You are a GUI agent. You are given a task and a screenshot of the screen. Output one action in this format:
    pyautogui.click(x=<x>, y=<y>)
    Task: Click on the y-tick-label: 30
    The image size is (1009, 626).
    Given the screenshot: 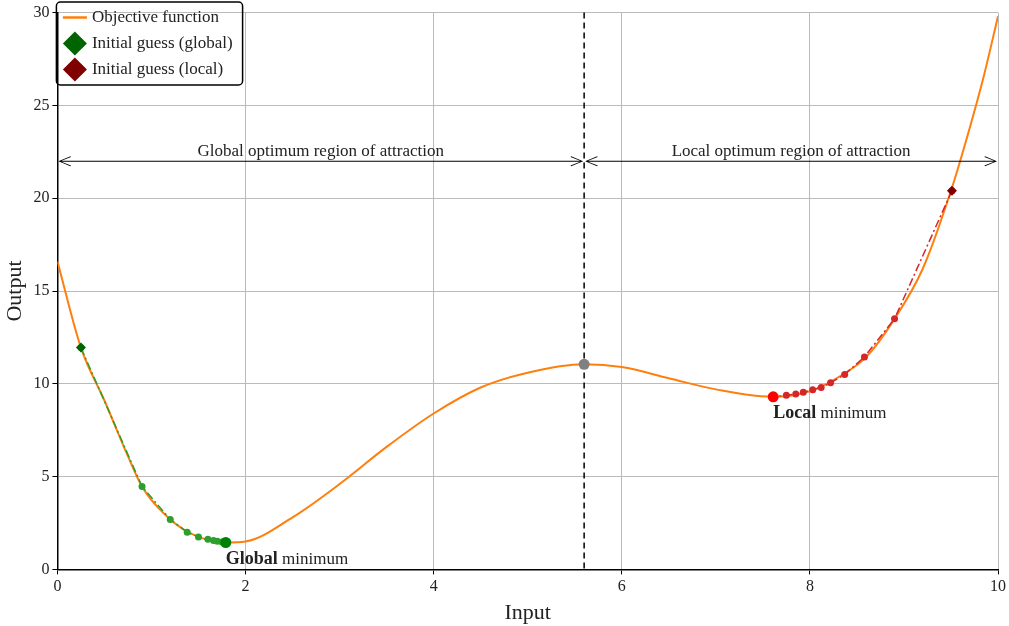 What is the action you would take?
    pyautogui.click(x=41, y=11)
    